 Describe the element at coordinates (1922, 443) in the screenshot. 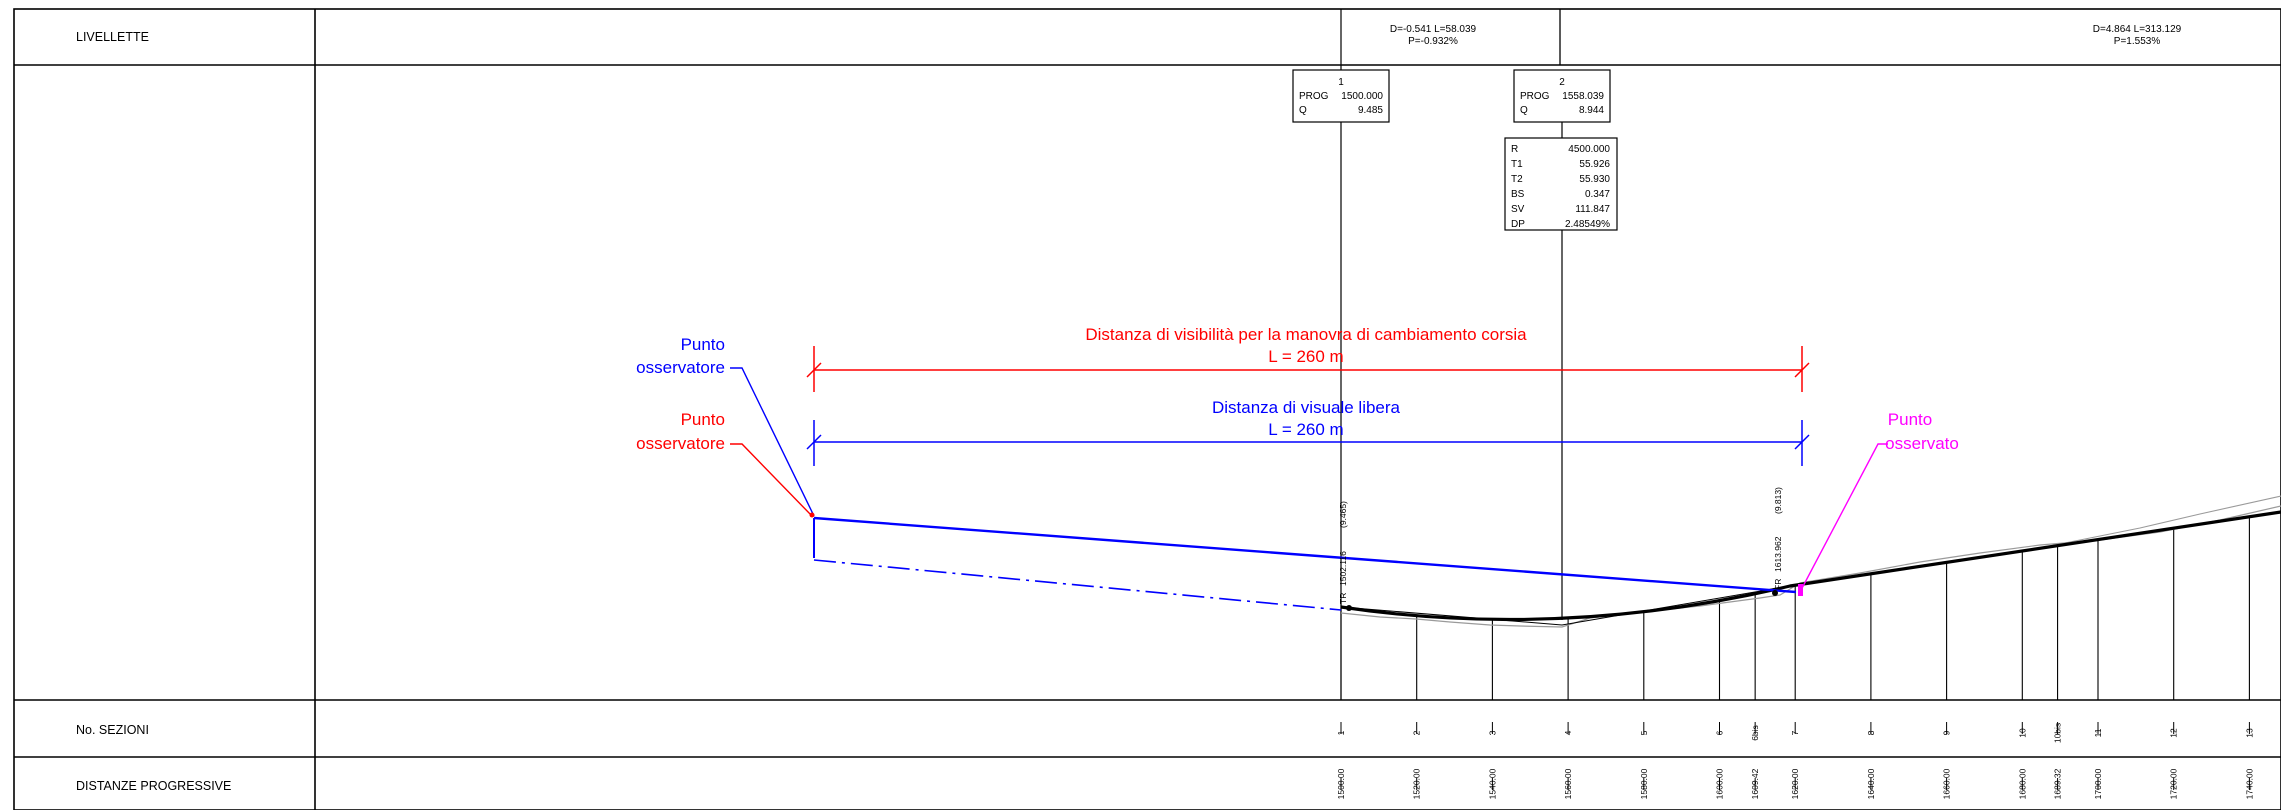

I see `target-label-2: osservato` at that location.